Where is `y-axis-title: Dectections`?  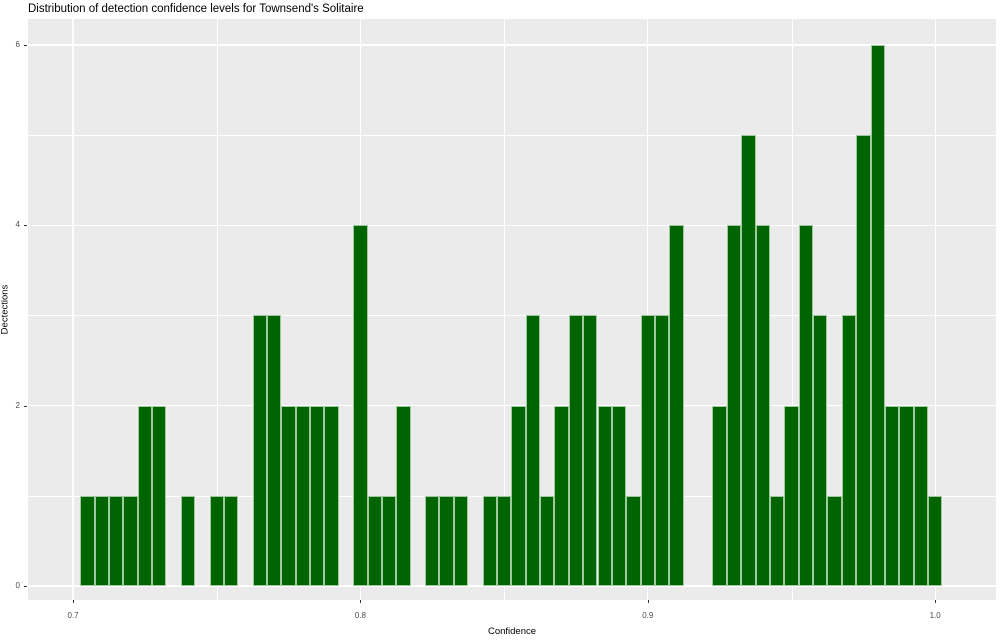 y-axis-title: Dectections is located at coordinates (5, 309).